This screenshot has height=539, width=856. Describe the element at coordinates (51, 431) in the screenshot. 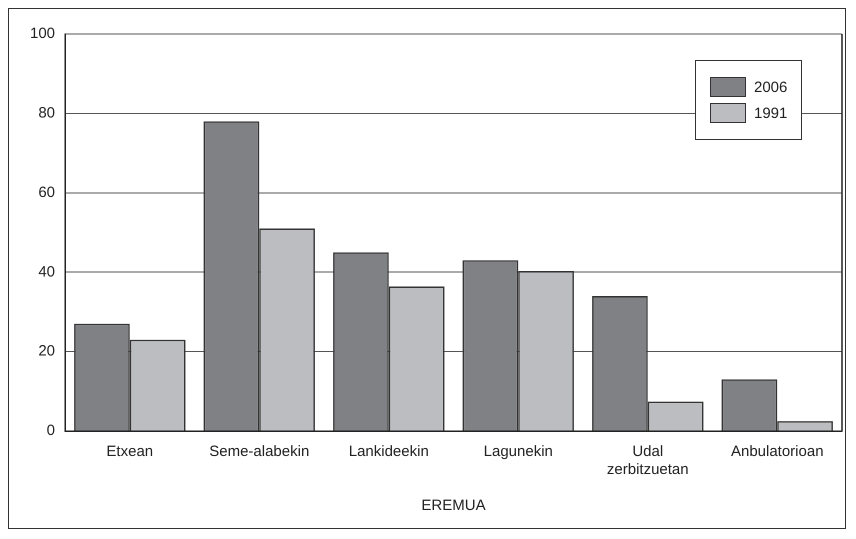

I see `y-tick-label: 0` at that location.